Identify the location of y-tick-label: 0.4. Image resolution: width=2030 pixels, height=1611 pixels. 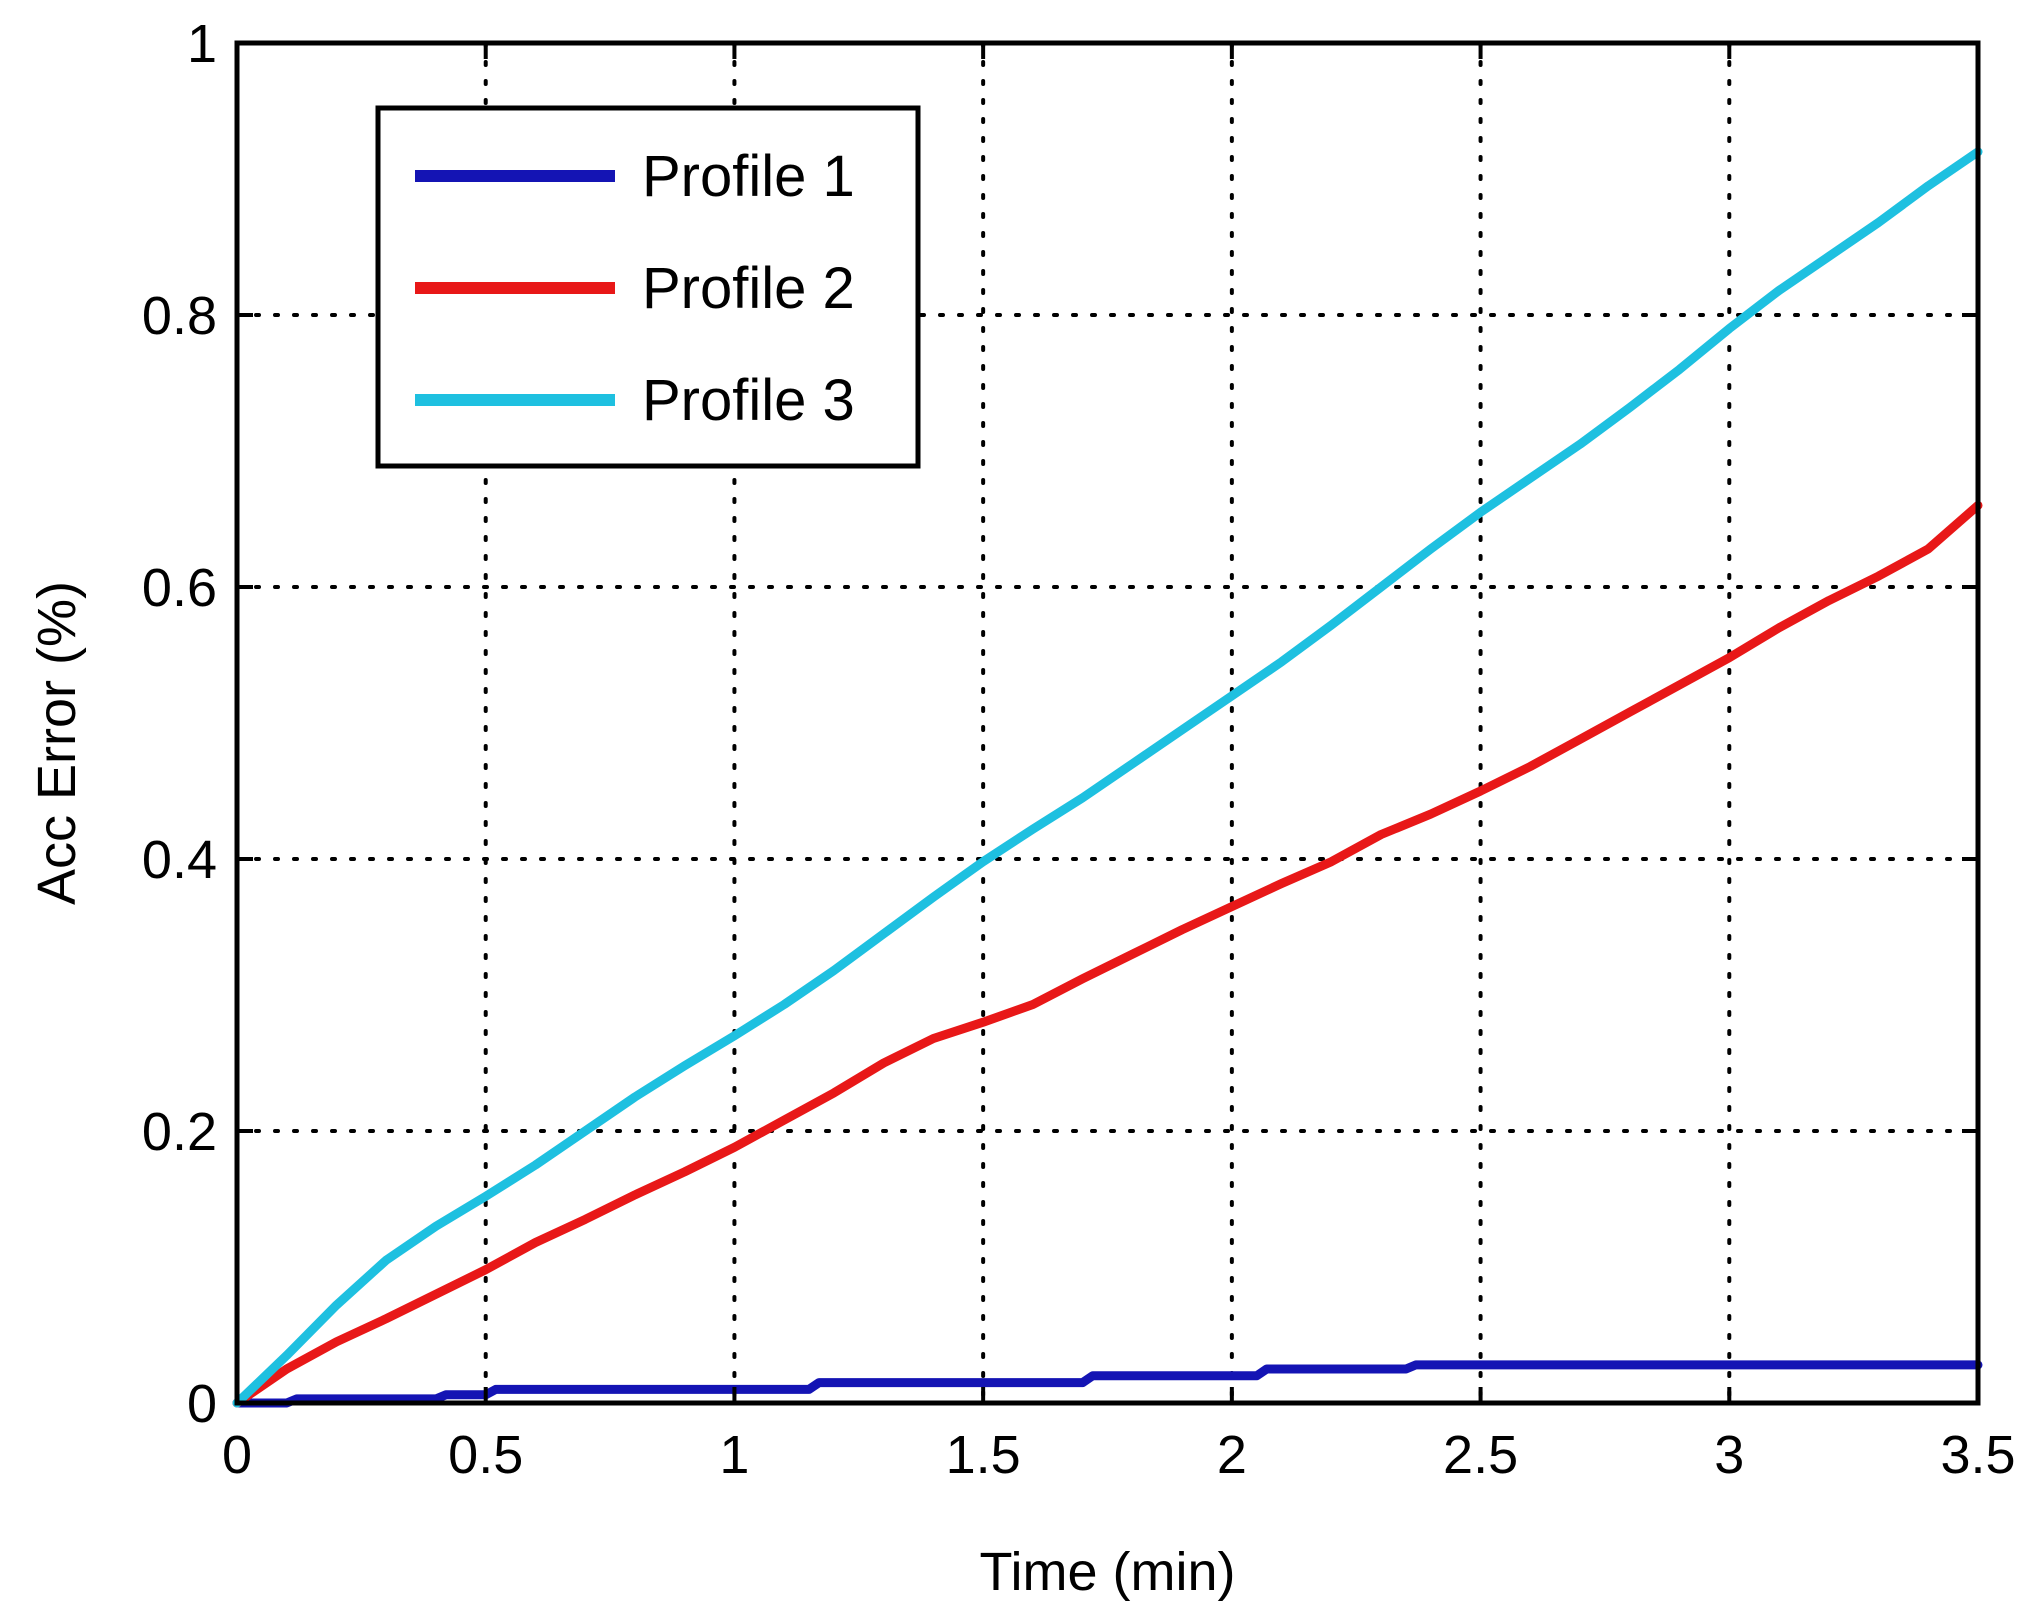
(179, 860).